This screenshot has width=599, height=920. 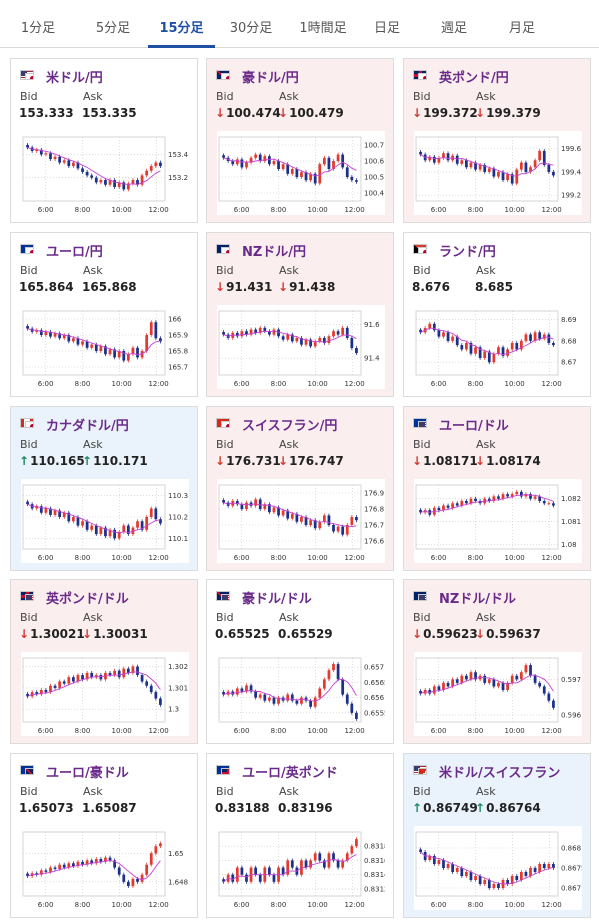 What do you see at coordinates (474, 426) in the screenshot?
I see `currency-pair-link: ユーロ/ドル` at bounding box center [474, 426].